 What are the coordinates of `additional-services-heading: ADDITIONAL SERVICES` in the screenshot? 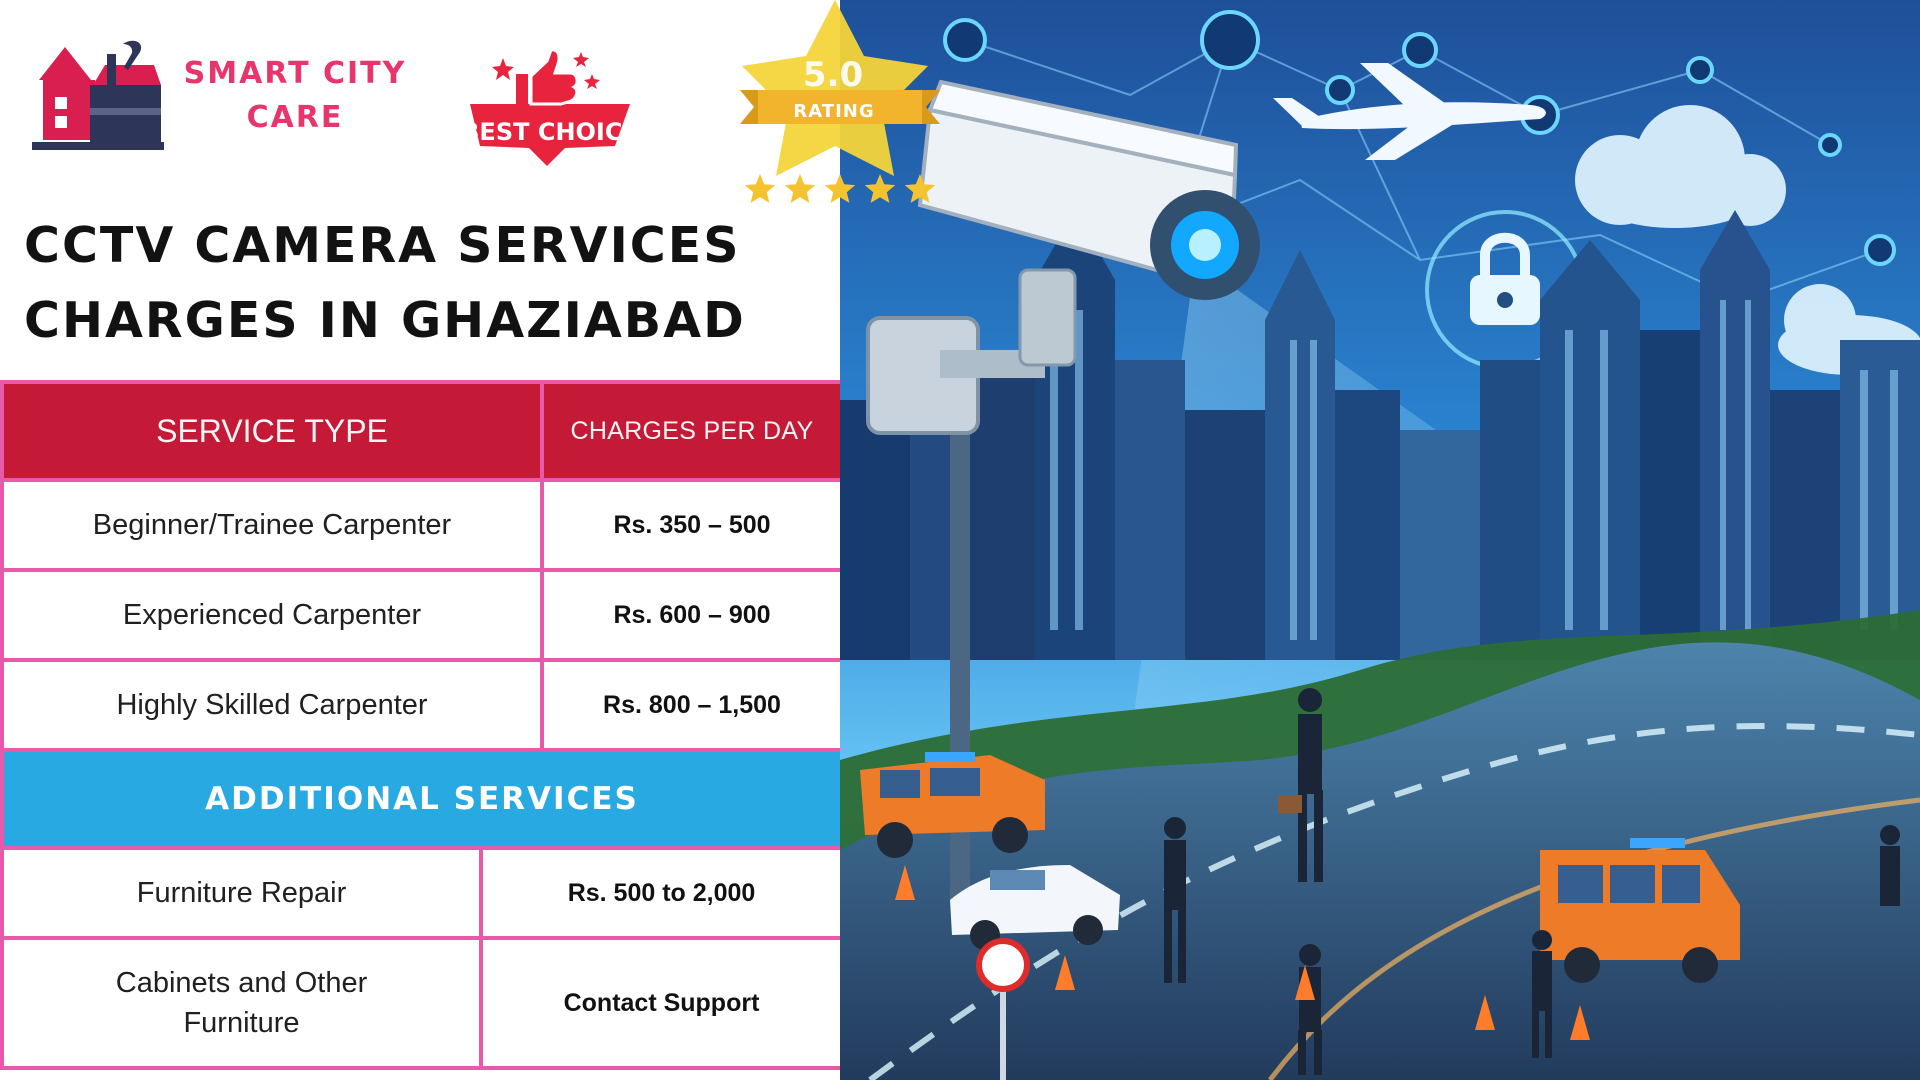 It's located at (422, 799).